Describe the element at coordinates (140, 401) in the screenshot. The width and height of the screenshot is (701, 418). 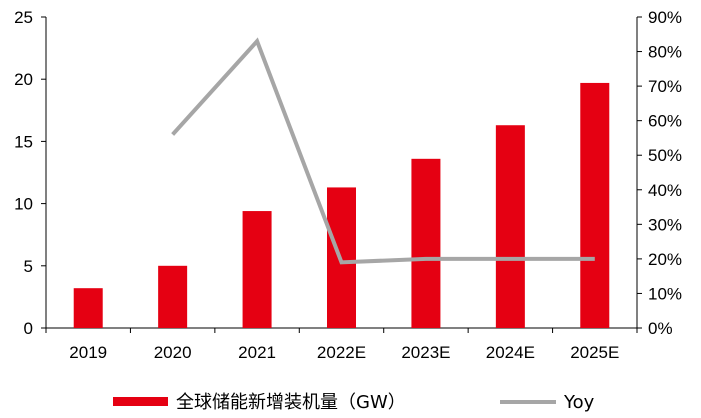
I see `legend-swatch-bar` at that location.